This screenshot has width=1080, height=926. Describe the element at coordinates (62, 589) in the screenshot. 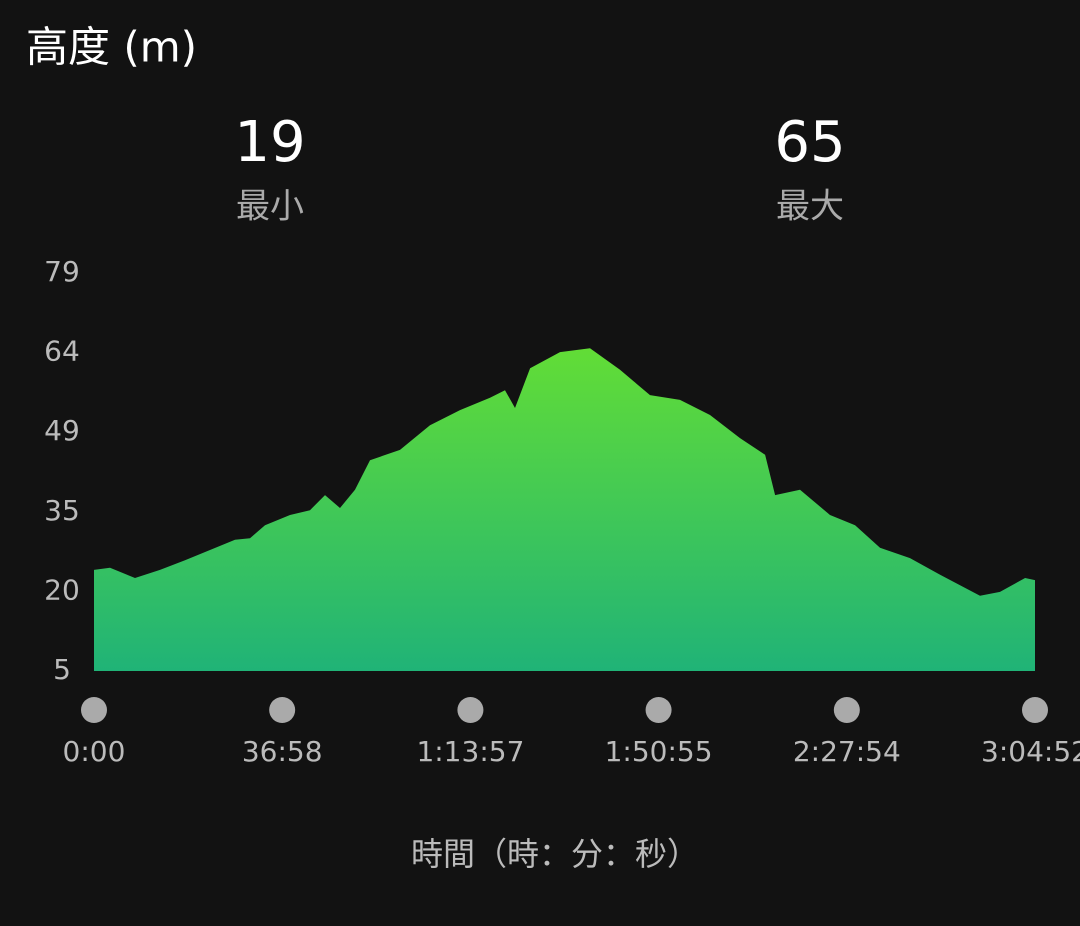

I see `y-tick-label: 20` at that location.